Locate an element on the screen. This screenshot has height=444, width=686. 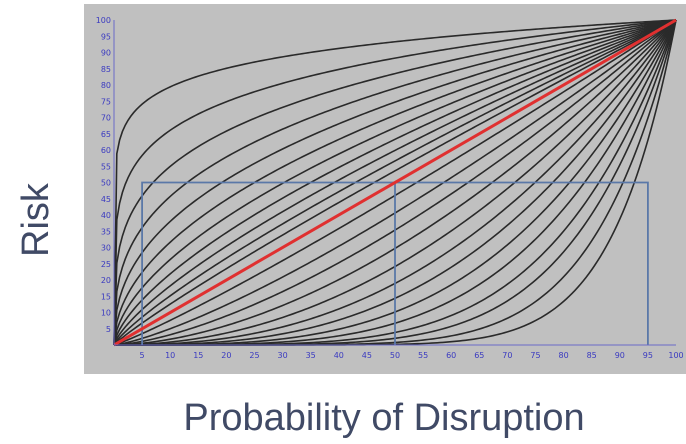
x-tick-label-65: 65 is located at coordinates (479, 355).